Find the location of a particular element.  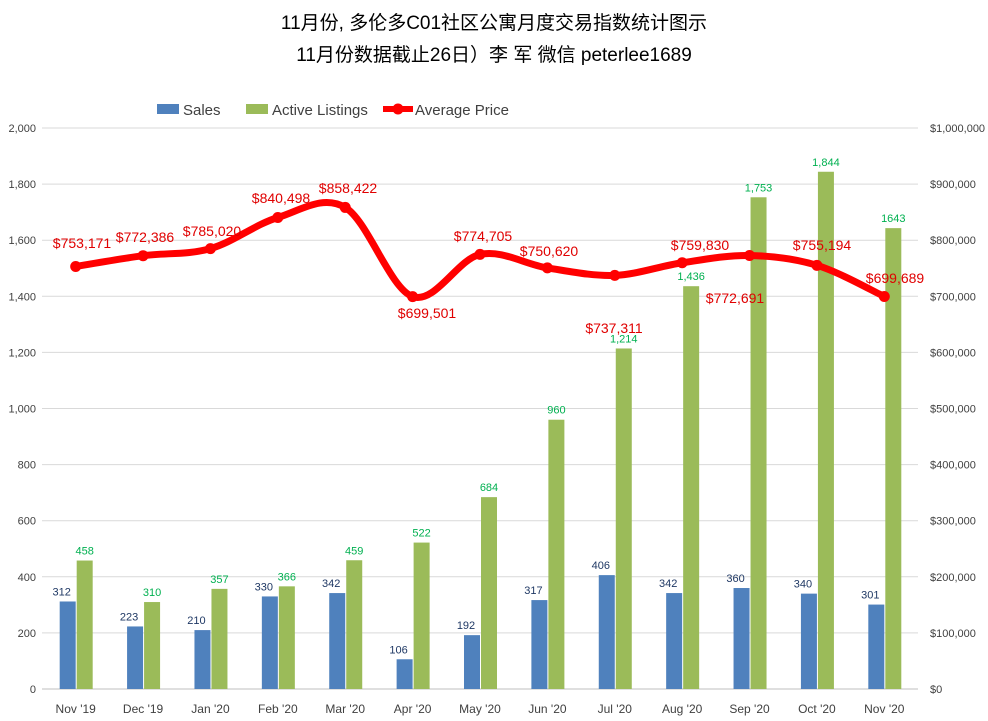

x-axis-tick-label: Apr '20 is located at coordinates (413, 709).